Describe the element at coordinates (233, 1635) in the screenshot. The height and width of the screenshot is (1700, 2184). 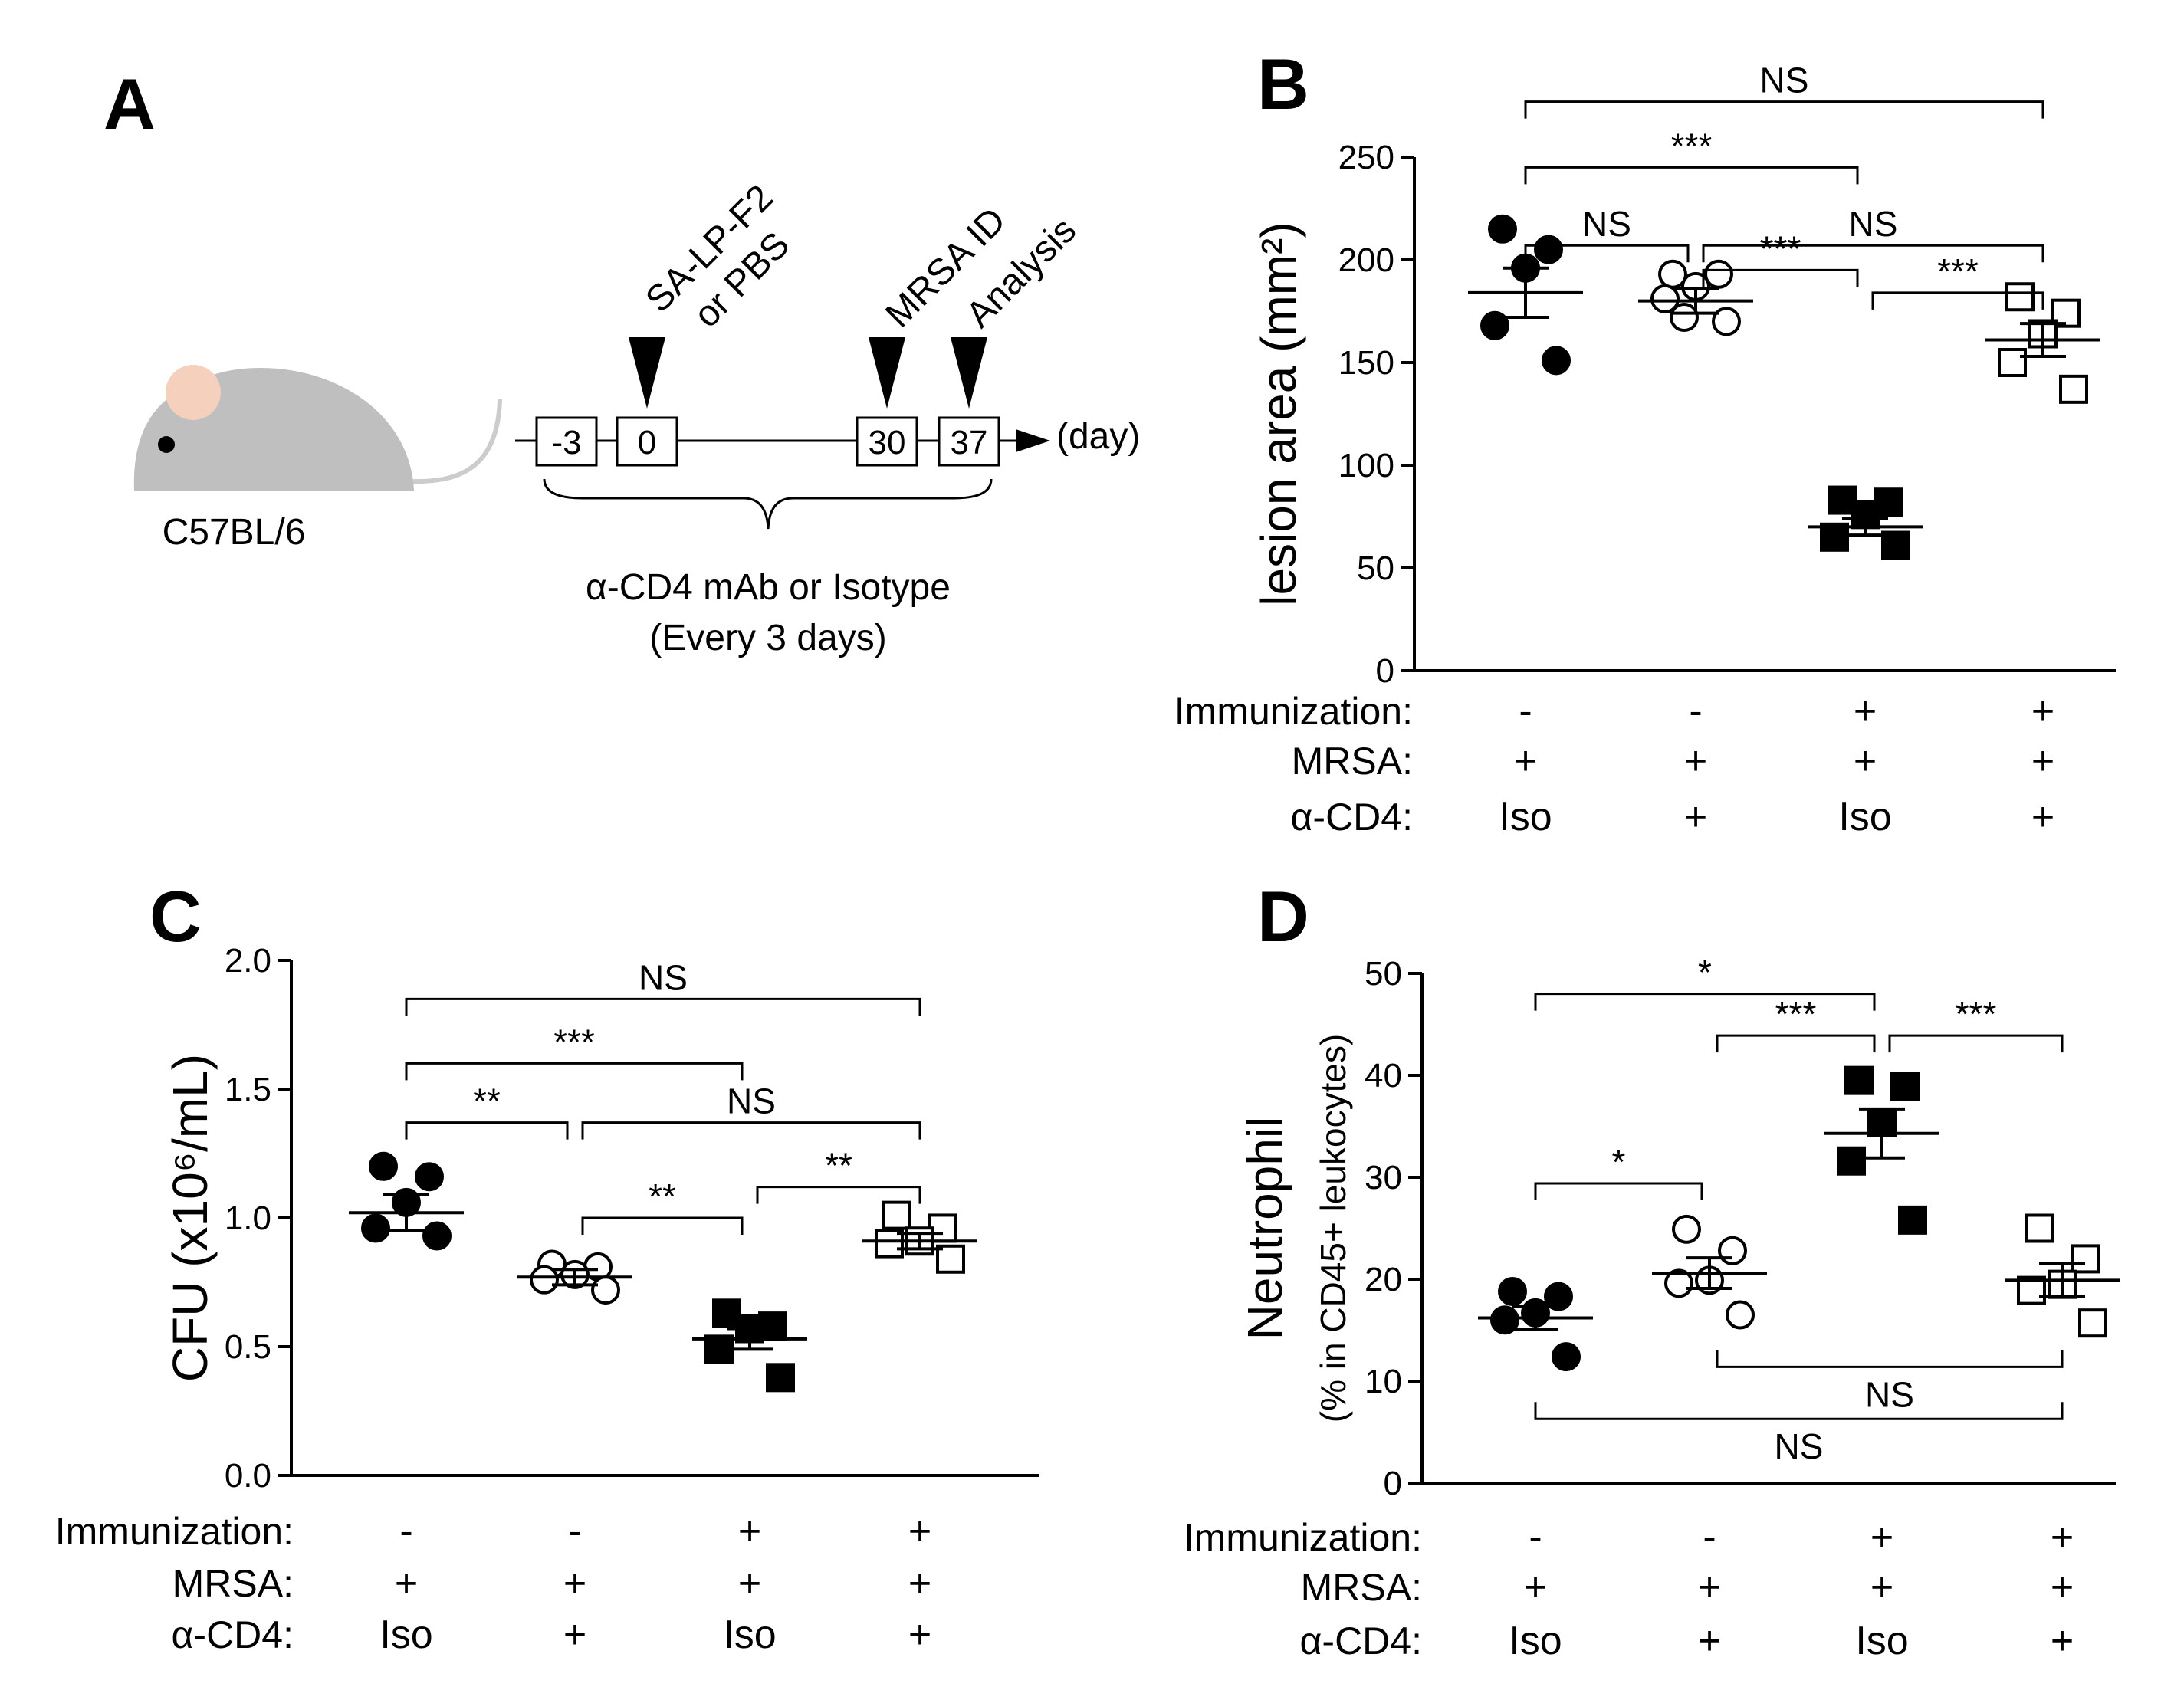
I see `condition-label: α-CD4:` at that location.